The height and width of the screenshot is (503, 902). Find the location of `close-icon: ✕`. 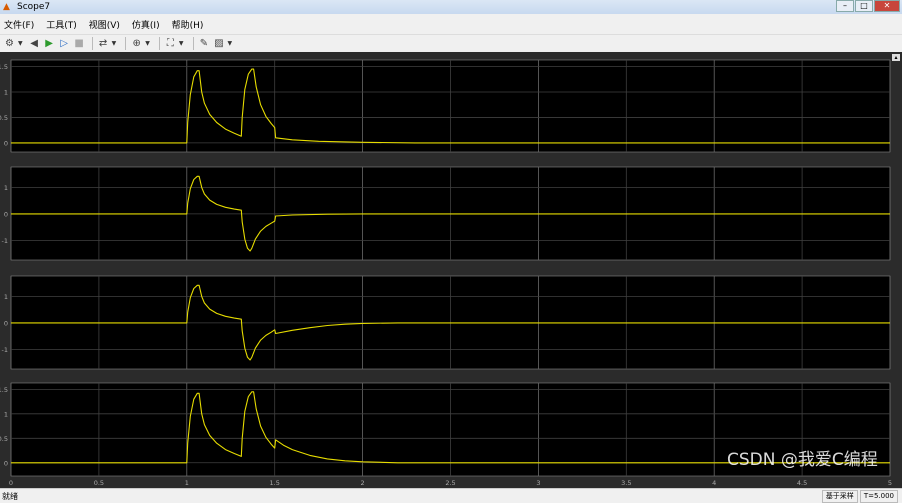

close-icon: ✕ is located at coordinates (887, 6).